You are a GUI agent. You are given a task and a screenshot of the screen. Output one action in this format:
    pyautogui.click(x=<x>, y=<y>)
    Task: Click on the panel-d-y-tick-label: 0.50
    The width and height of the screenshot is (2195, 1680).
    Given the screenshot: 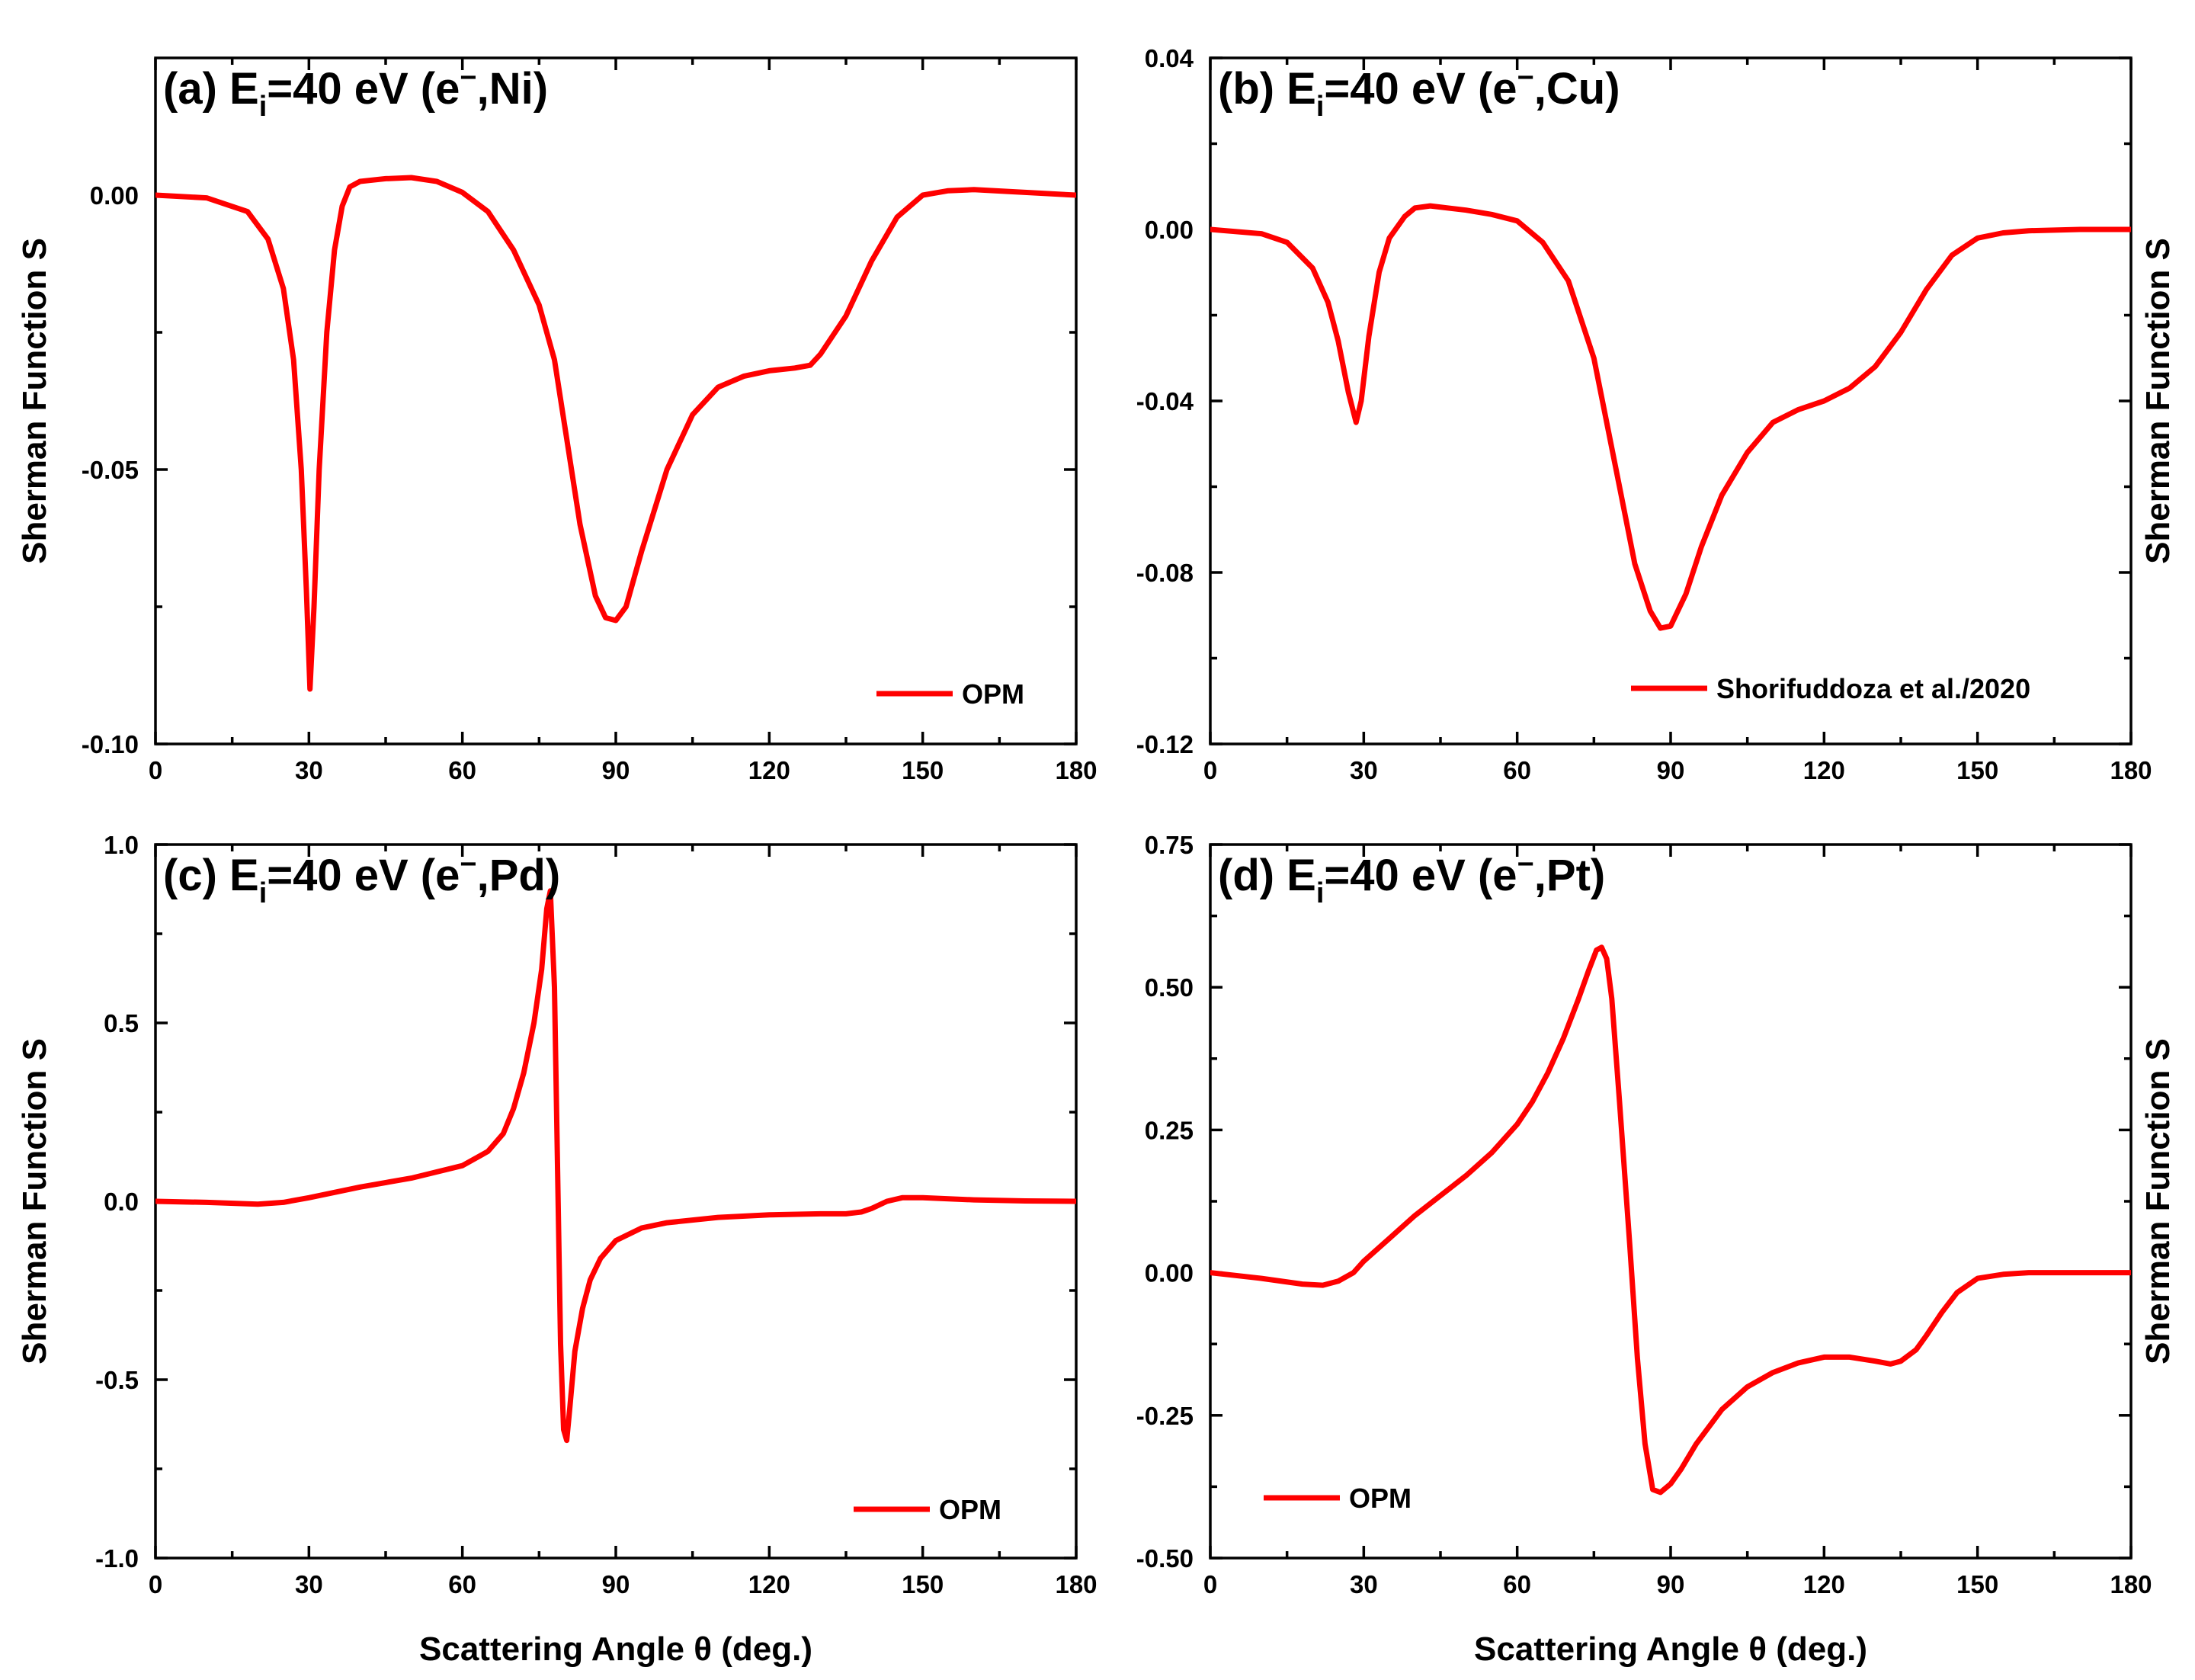 What is the action you would take?
    pyautogui.click(x=1169, y=987)
    